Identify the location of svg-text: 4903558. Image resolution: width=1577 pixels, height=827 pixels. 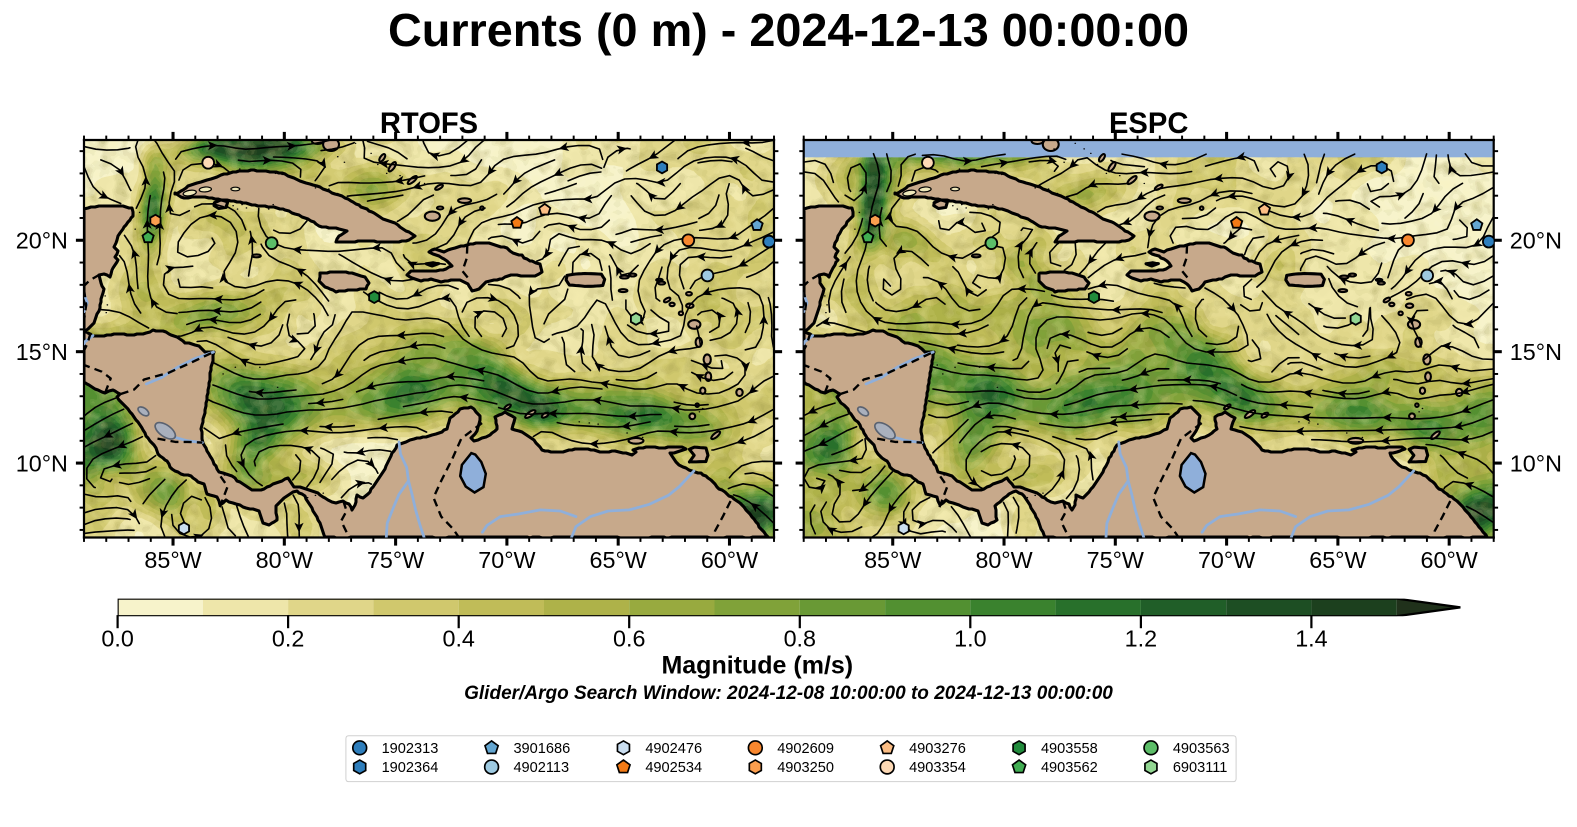
(1069, 749).